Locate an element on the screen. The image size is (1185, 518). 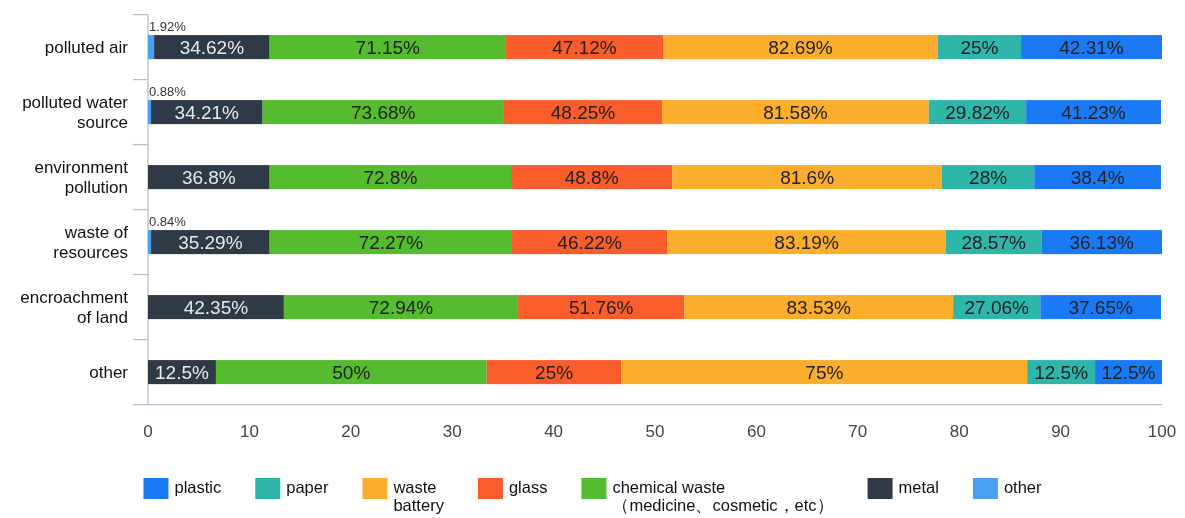
annotation: 28% is located at coordinates (988, 177).